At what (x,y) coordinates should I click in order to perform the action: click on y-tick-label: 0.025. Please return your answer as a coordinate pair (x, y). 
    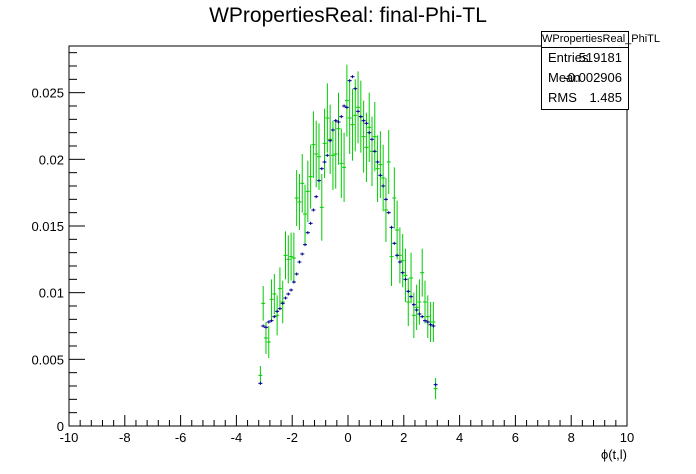
    Looking at the image, I should click on (47, 93).